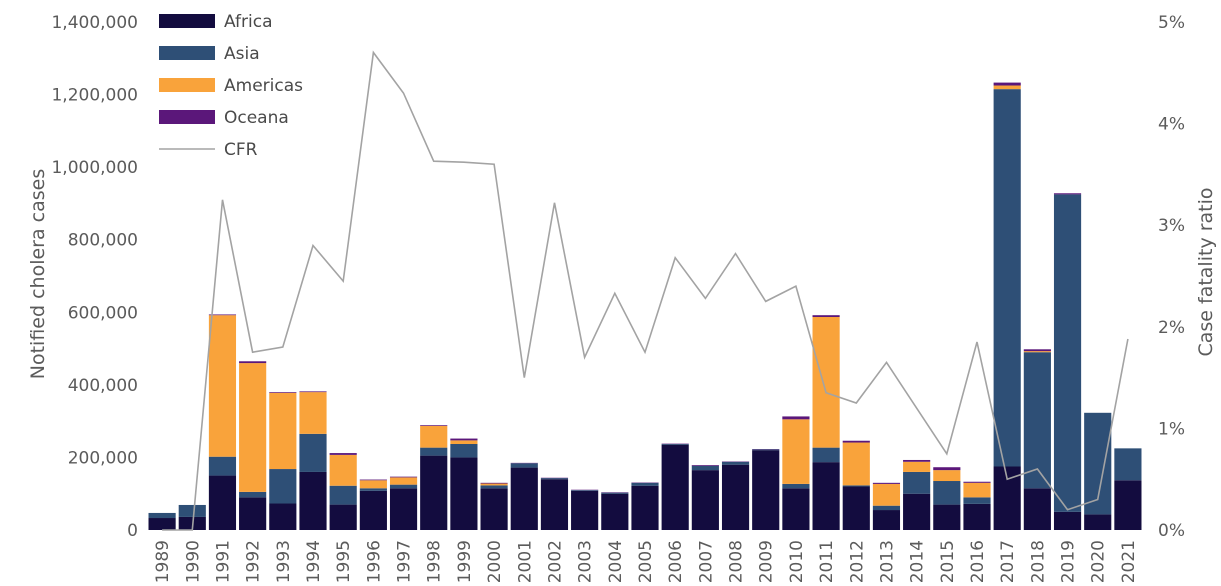 The height and width of the screenshot is (586, 1221). I want to click on x-tick-label: 2002, so click(556, 561).